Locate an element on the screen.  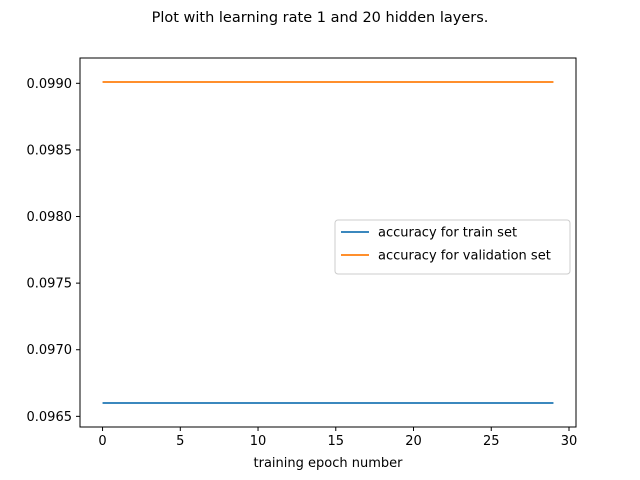
legend-label: accuracy for train set is located at coordinates (447, 233).